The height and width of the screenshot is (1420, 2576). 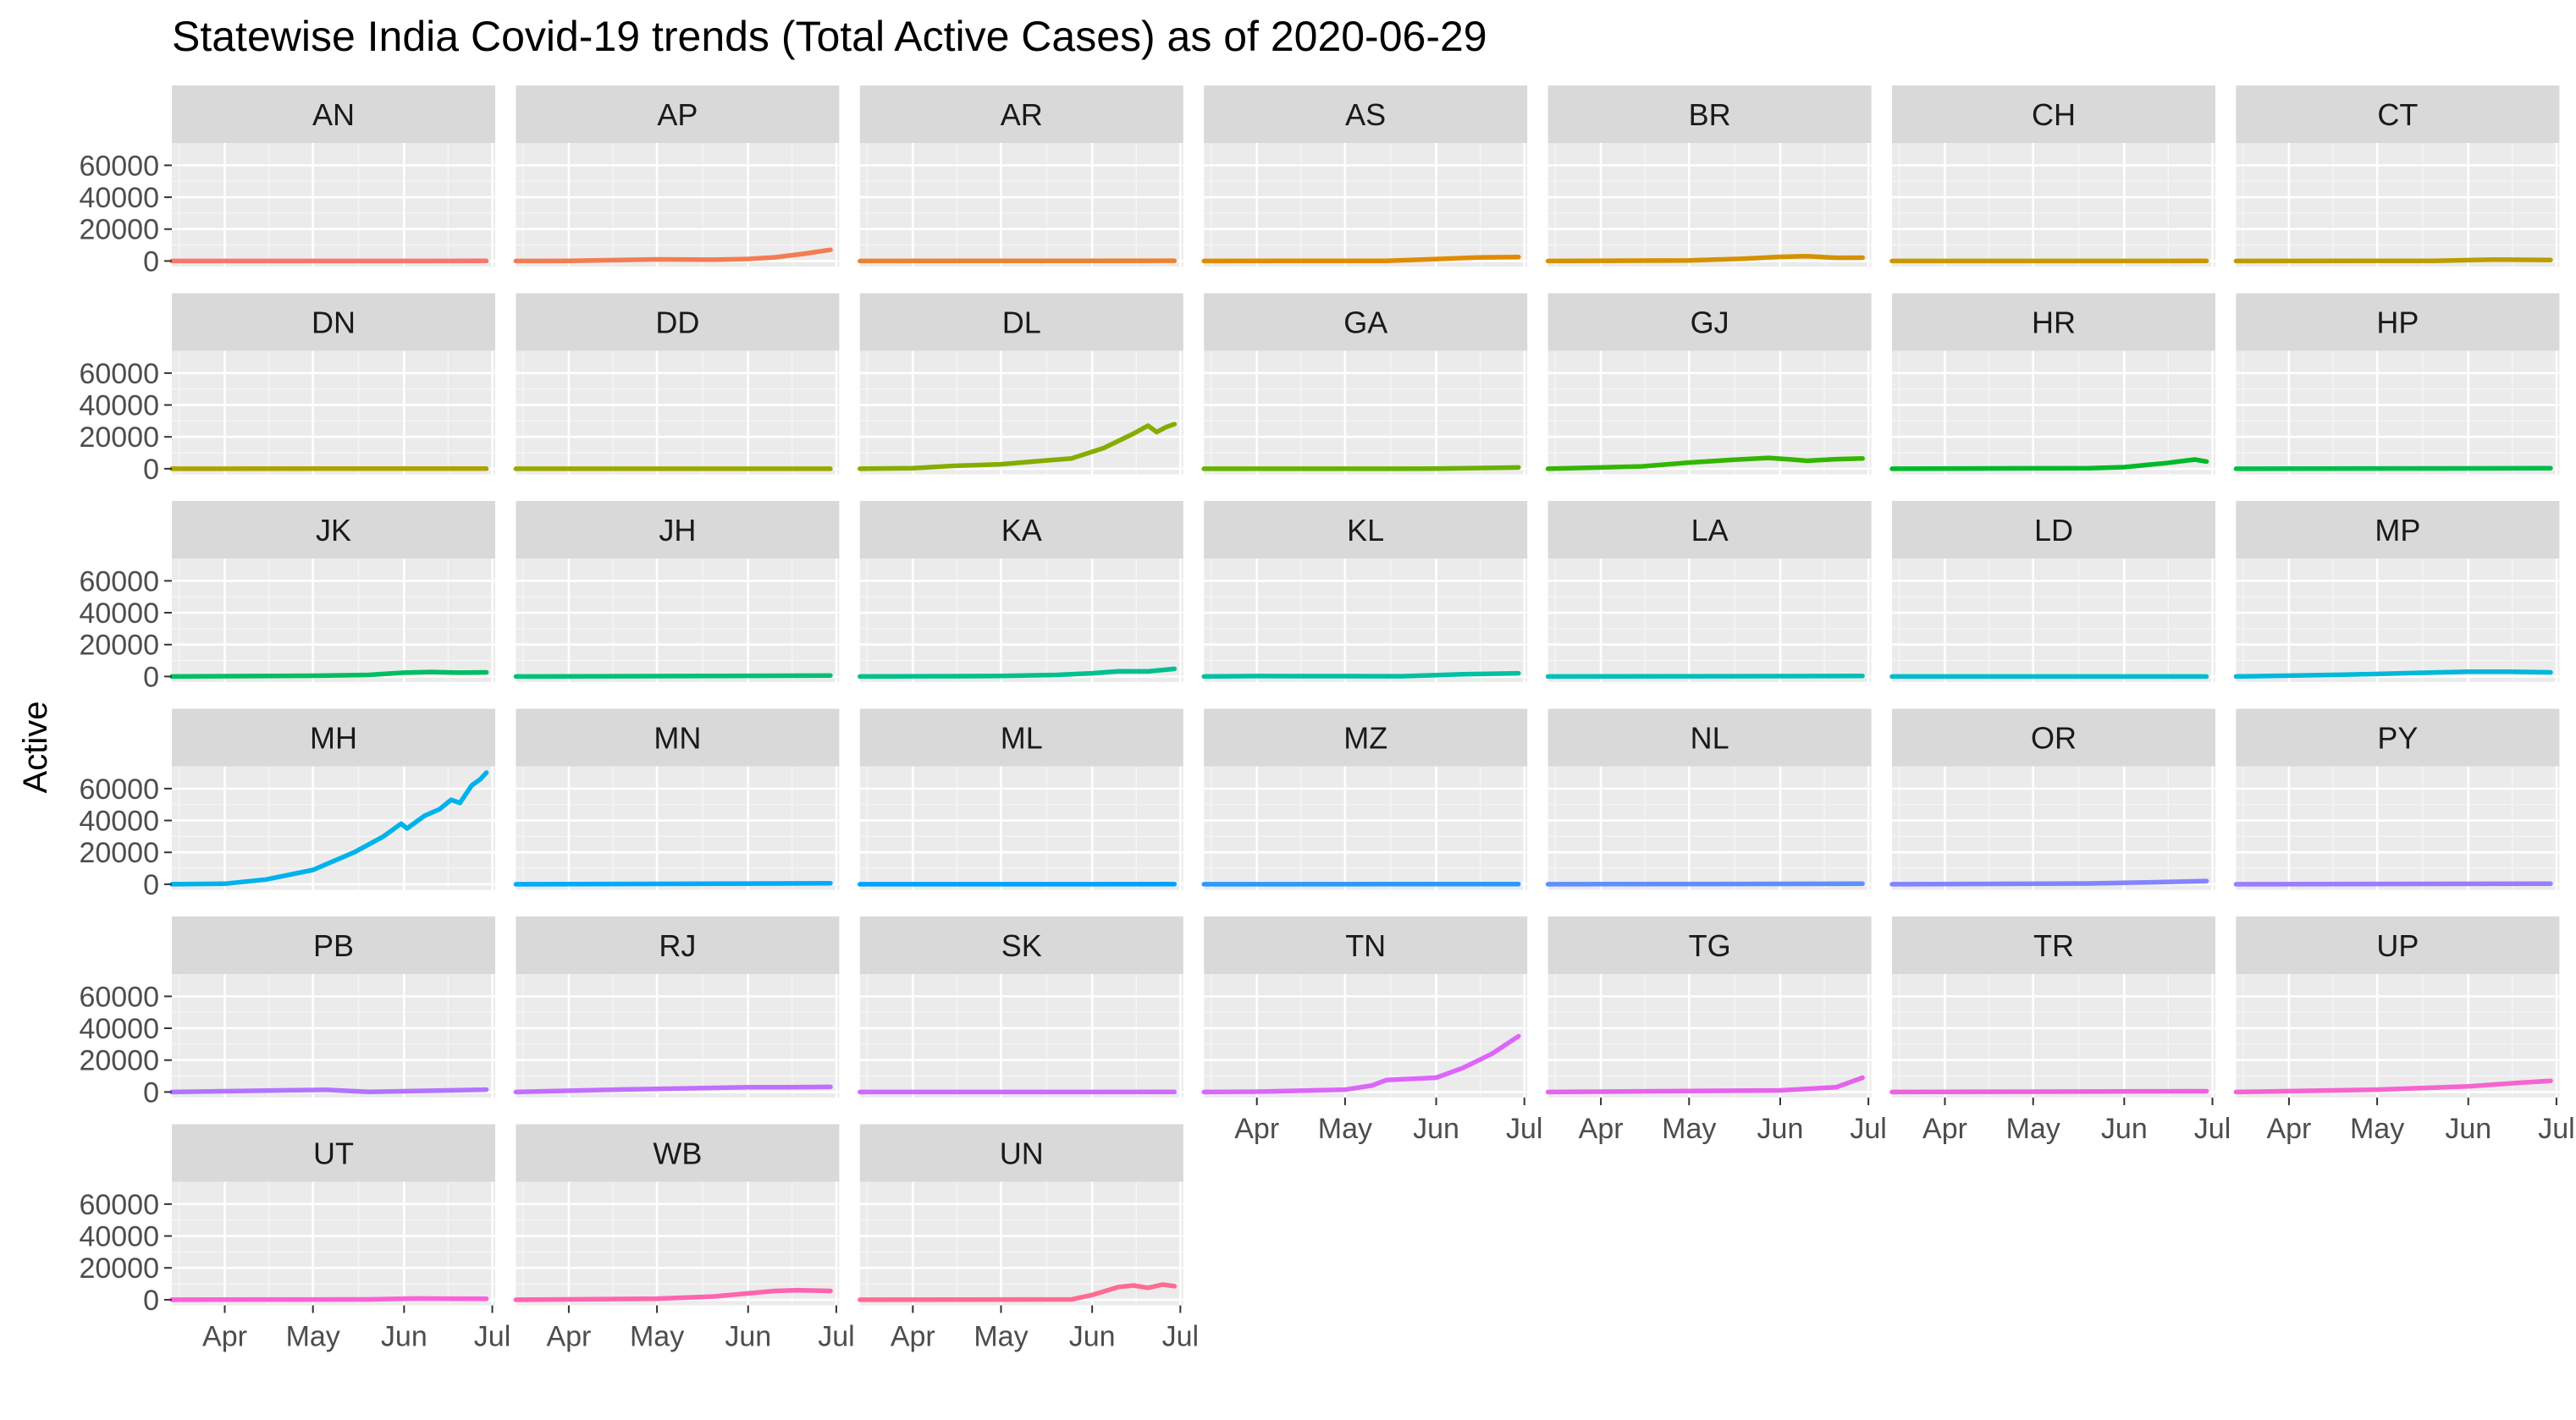 I want to click on facet-panel-py: PY, so click(x=2397, y=799).